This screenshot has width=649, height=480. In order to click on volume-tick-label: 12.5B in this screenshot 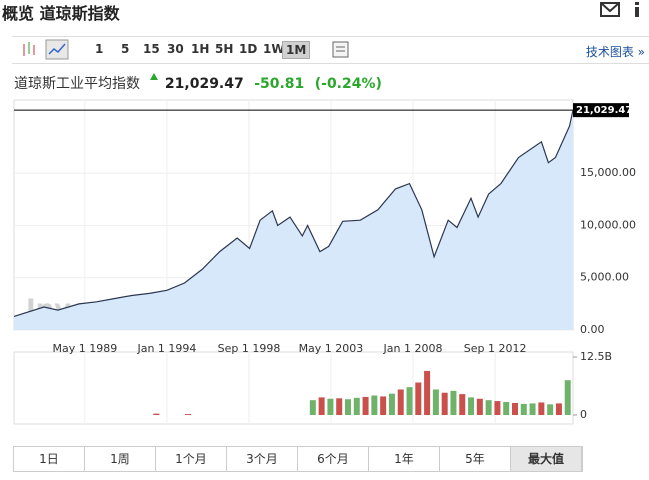, I will do `click(596, 356)`.